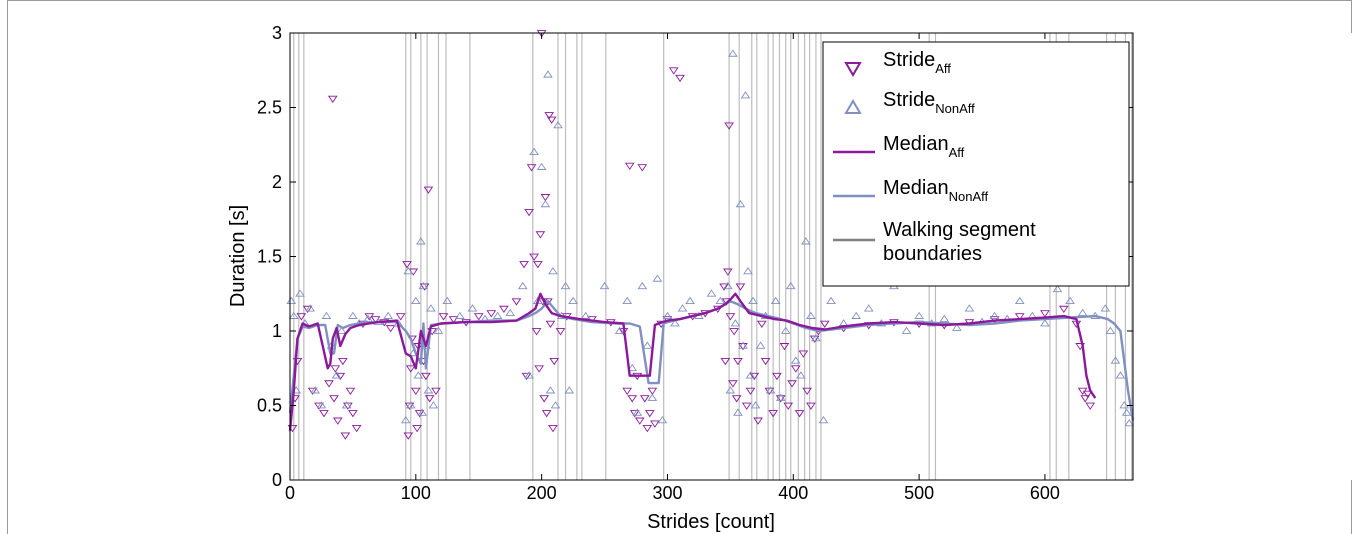 The height and width of the screenshot is (534, 1360). What do you see at coordinates (943, 68) in the screenshot?
I see `legend-label-sub-0: Aff` at bounding box center [943, 68].